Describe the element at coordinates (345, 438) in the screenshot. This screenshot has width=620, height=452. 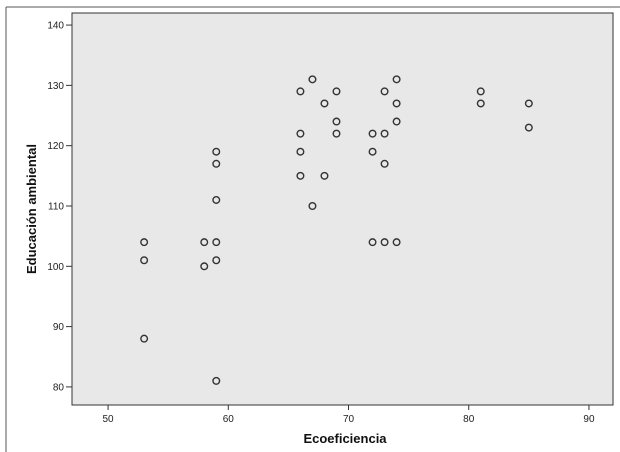
I see `x-axis-title: Ecoeficiencia` at that location.